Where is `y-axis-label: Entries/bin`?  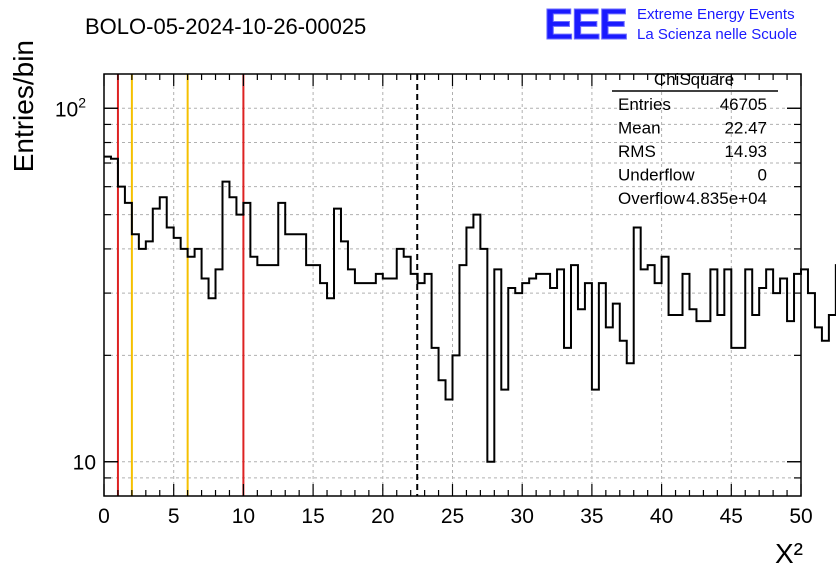
y-axis-label: Entries/bin is located at coordinates (23, 106).